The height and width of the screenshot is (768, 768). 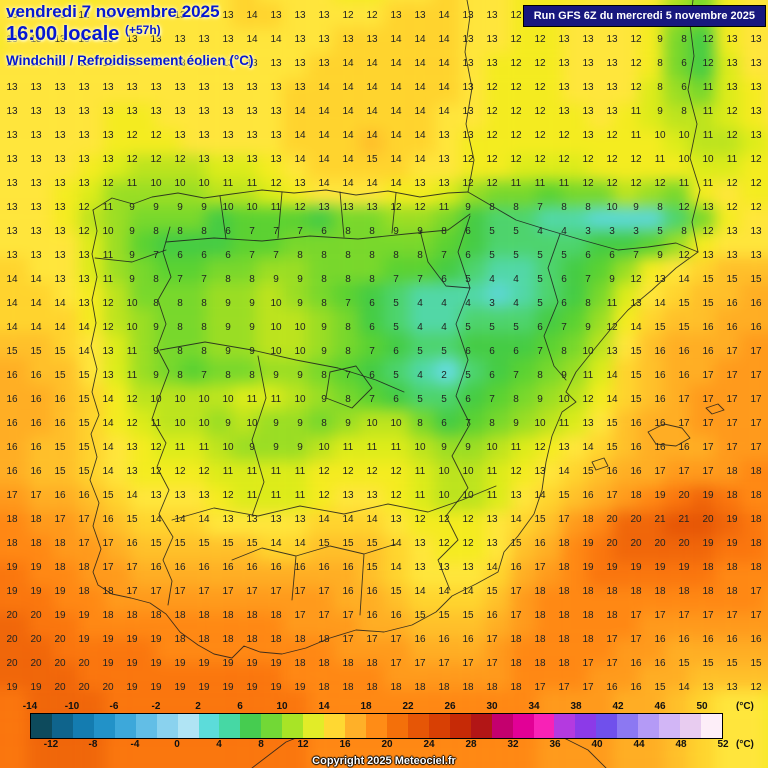 I want to click on grid-value: 8, so click(x=348, y=327).